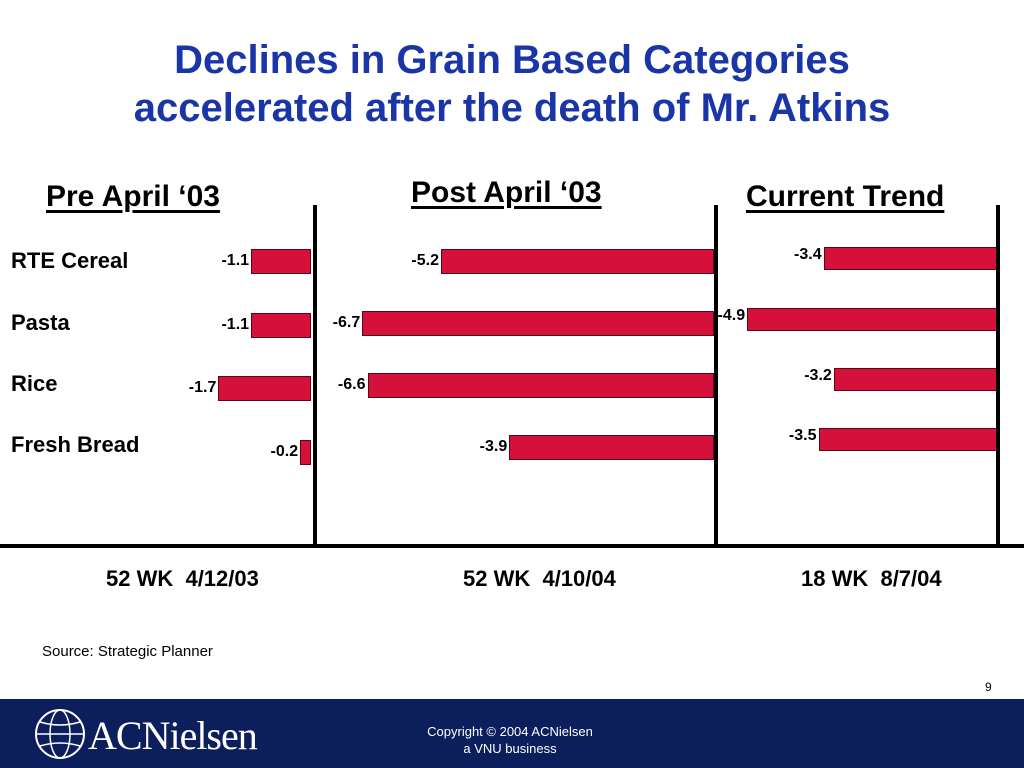 Image resolution: width=1024 pixels, height=768 pixels. What do you see at coordinates (910, 258) in the screenshot?
I see `bar-panel3-rte-cereal` at bounding box center [910, 258].